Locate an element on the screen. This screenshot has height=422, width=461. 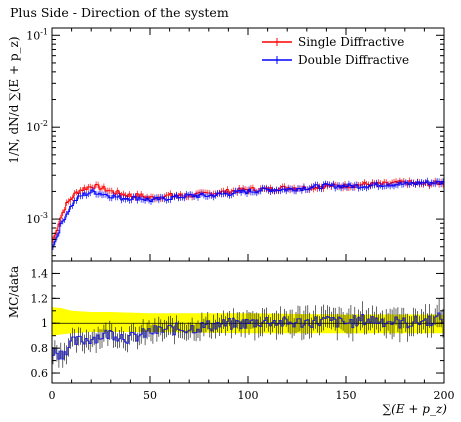
ratio-tick-label: 1.4 is located at coordinates (40, 273).